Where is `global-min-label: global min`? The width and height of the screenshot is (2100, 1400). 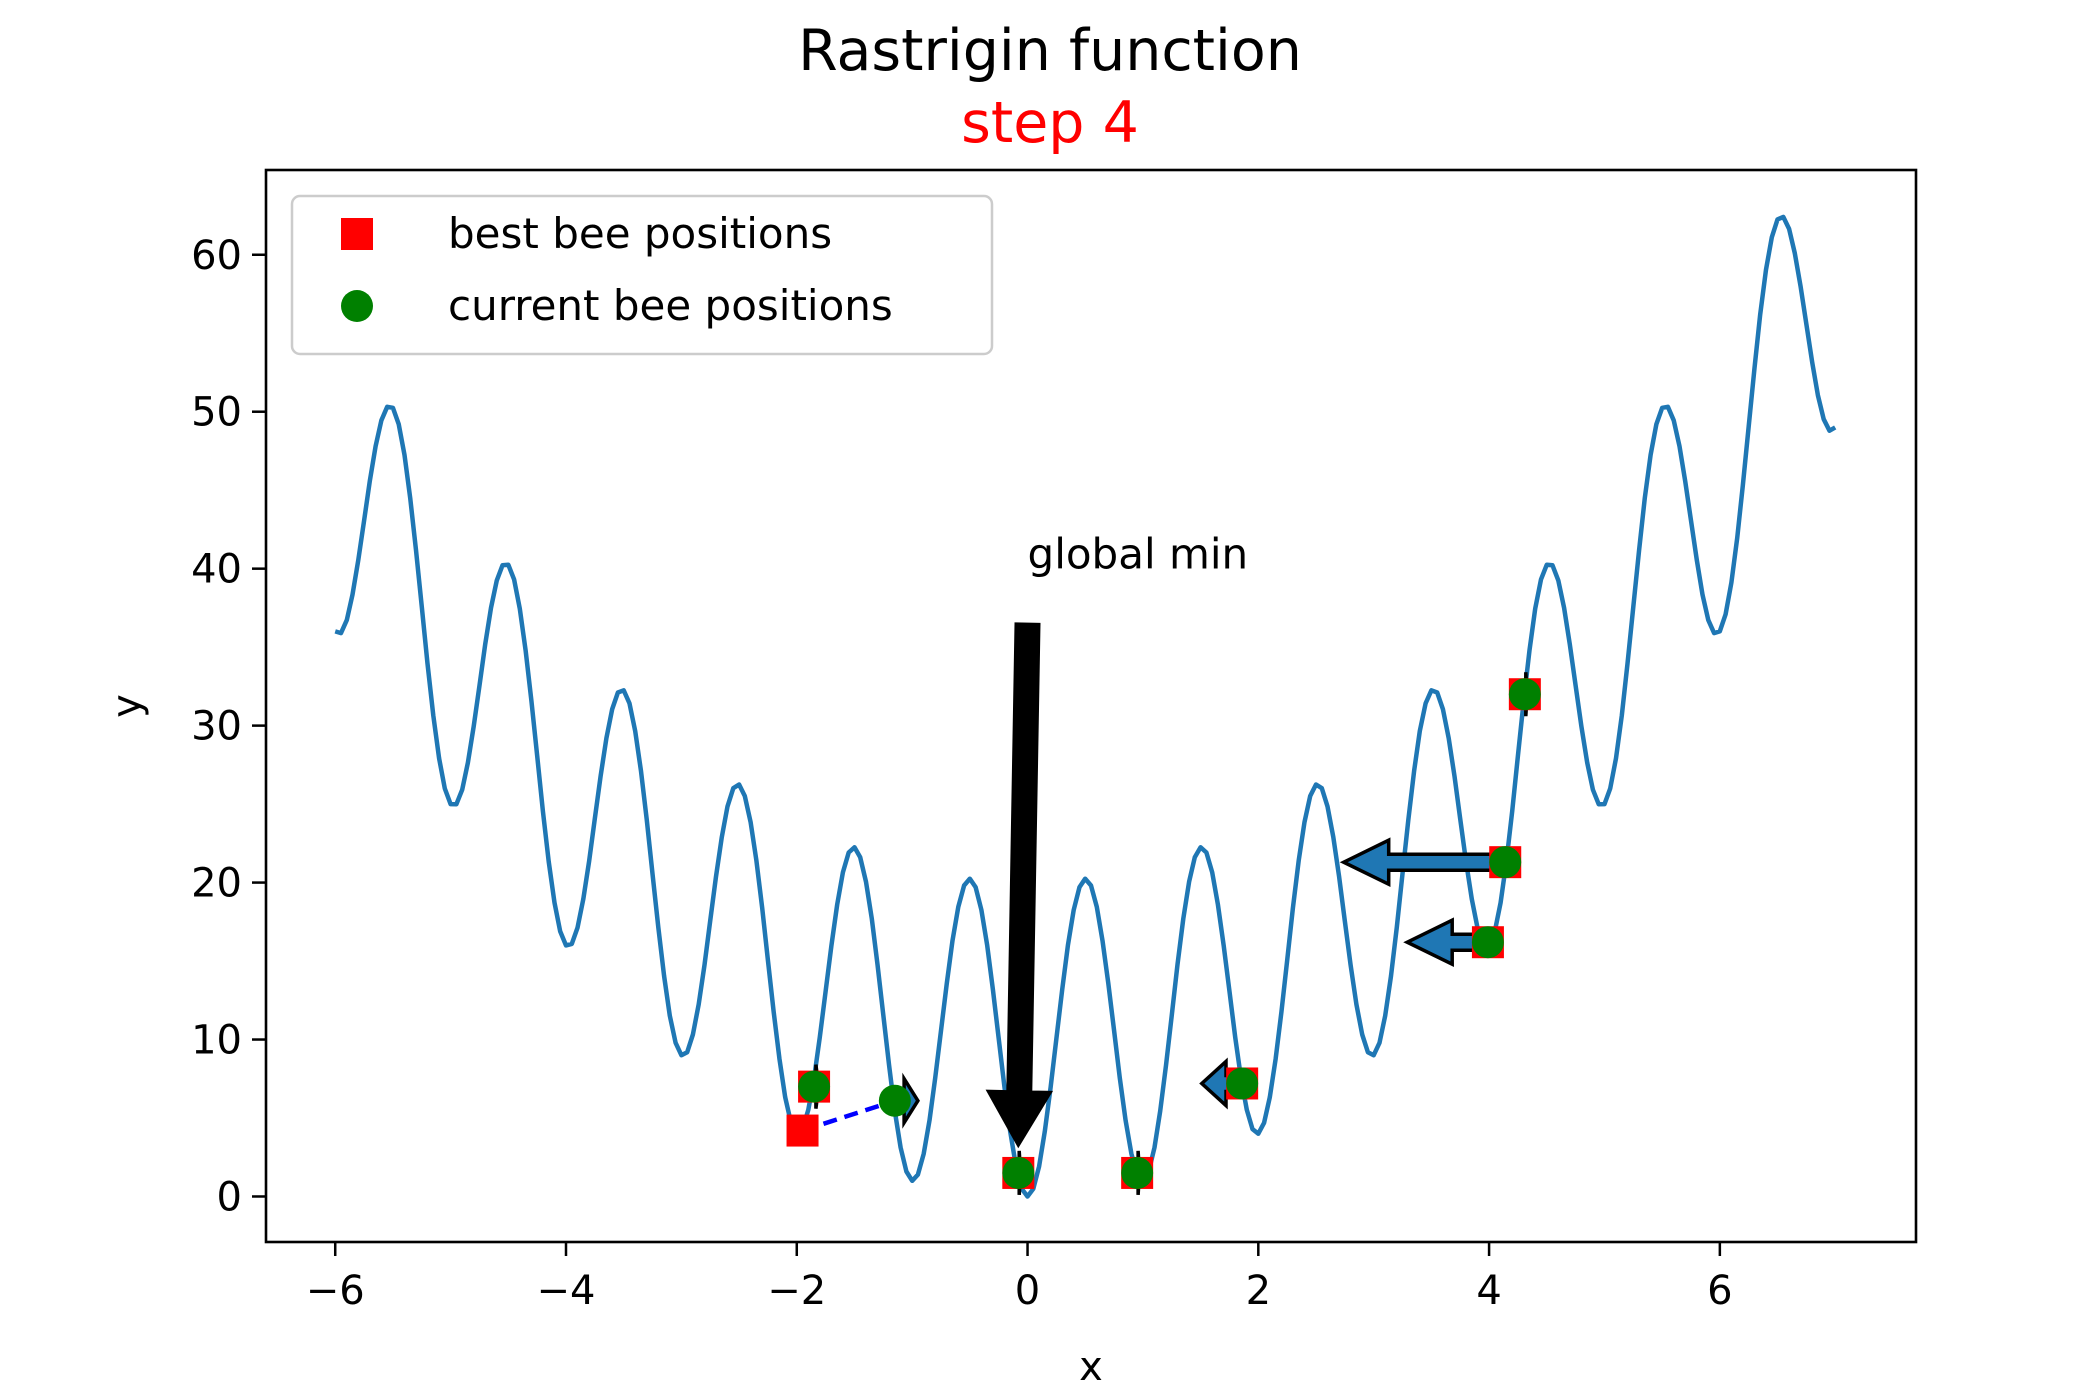
global-min-label: global min is located at coordinates (1138, 554).